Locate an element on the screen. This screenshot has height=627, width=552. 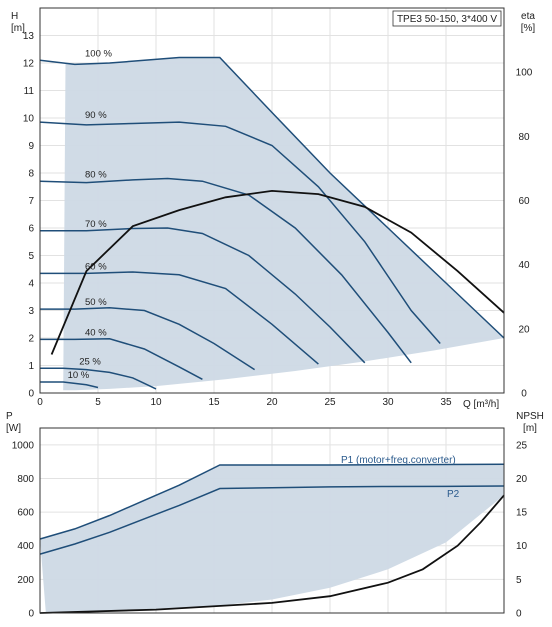
flow-tick: 30 is located at coordinates (388, 402).